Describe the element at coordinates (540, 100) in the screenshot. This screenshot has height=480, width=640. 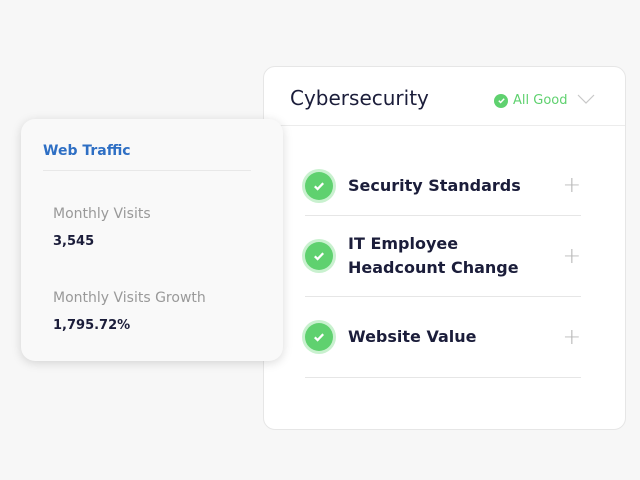
I see `status-text: All Good` at that location.